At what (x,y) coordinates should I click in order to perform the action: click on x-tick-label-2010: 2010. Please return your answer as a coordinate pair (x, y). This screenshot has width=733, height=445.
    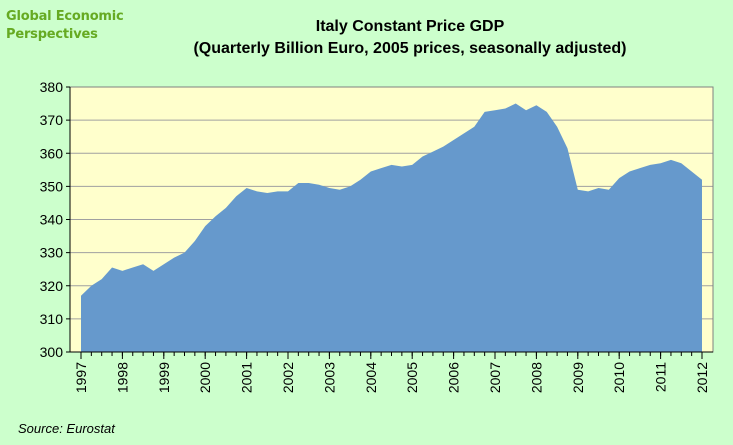
    Looking at the image, I should click on (619, 377).